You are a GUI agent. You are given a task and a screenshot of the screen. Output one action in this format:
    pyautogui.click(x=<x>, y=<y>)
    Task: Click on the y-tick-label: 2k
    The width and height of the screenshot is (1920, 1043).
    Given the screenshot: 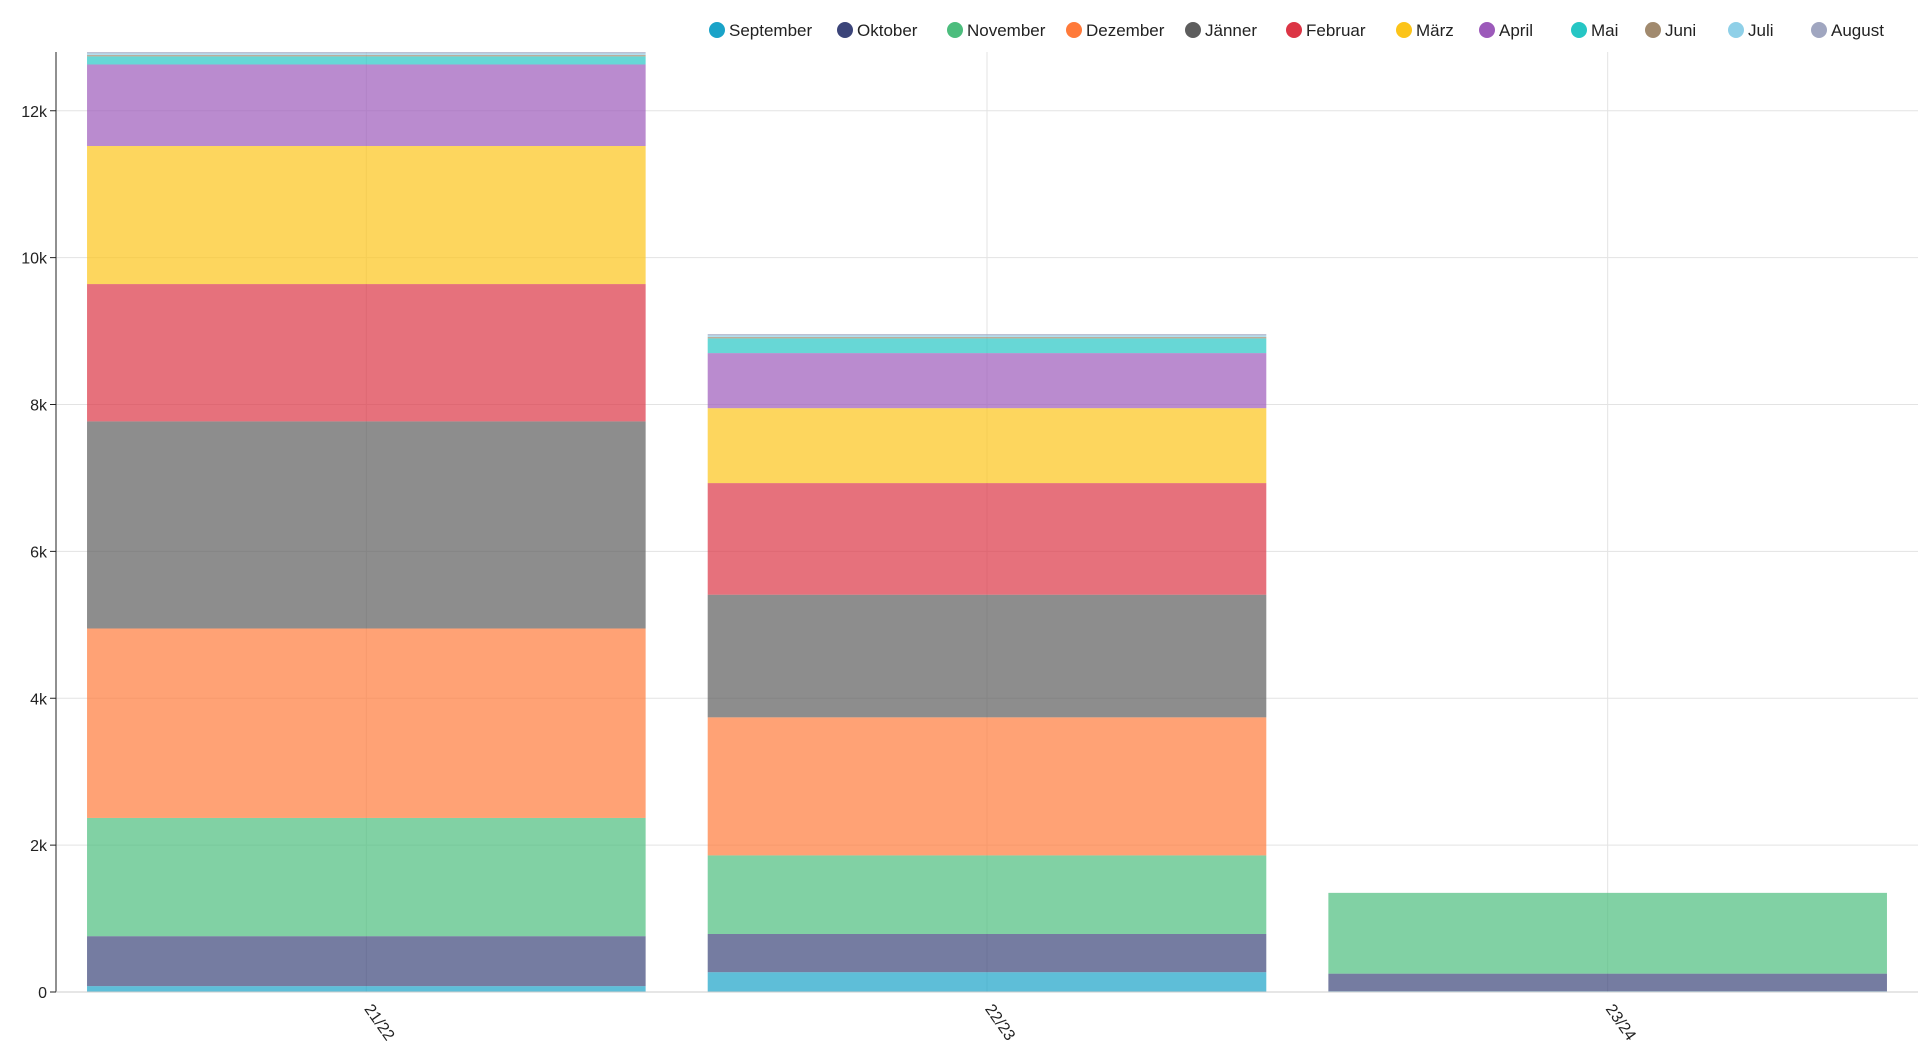 What is the action you would take?
    pyautogui.click(x=39, y=846)
    